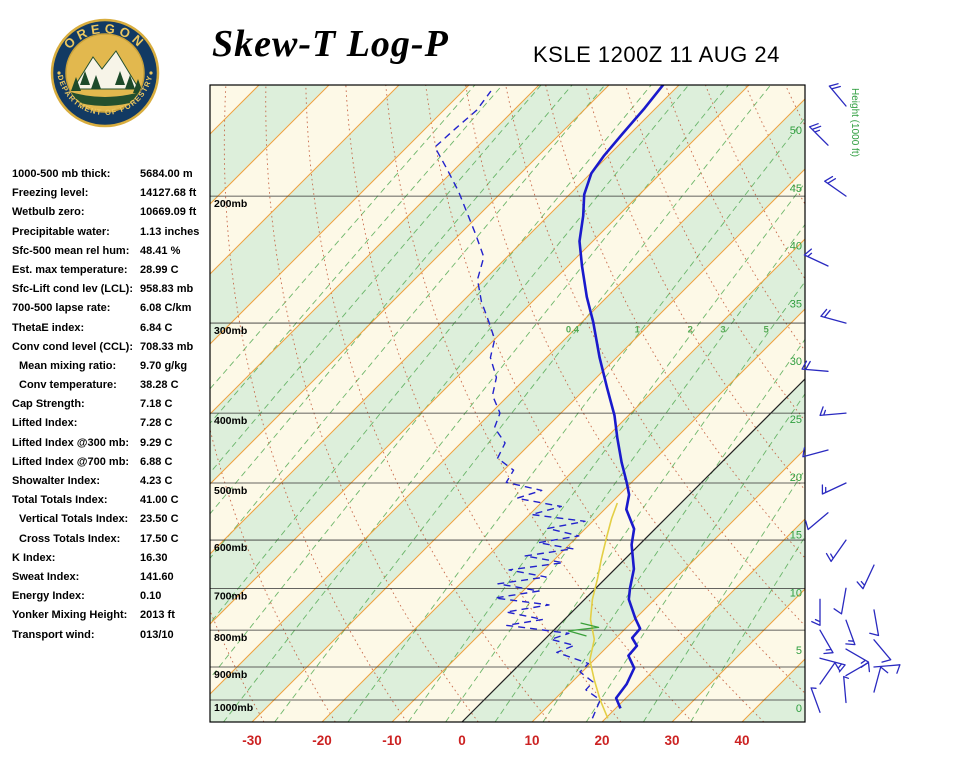  What do you see at coordinates (156, 423) in the screenshot?
I see `stat-value: 7.28 C` at bounding box center [156, 423].